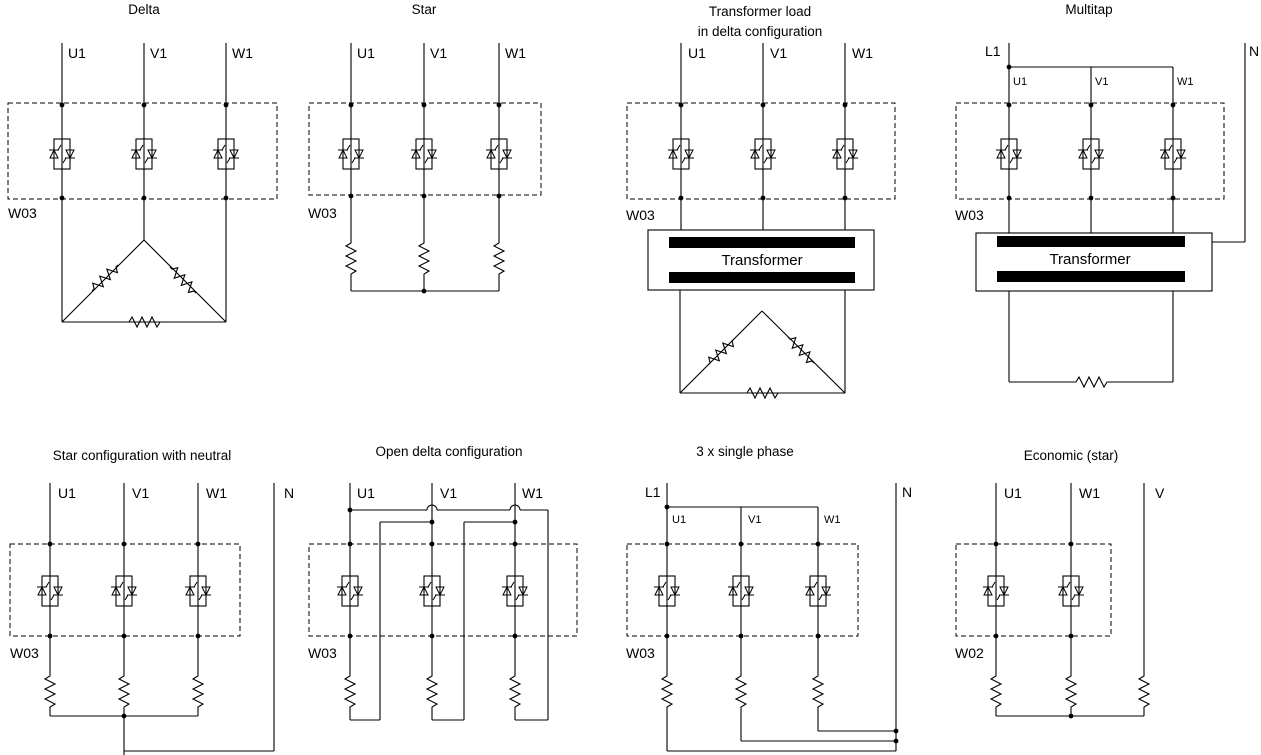 The height and width of the screenshot is (755, 1261). I want to click on diagram-multitap: Multitap L1 N U1 V1 W1 W03 Transformer, so click(1107, 195).